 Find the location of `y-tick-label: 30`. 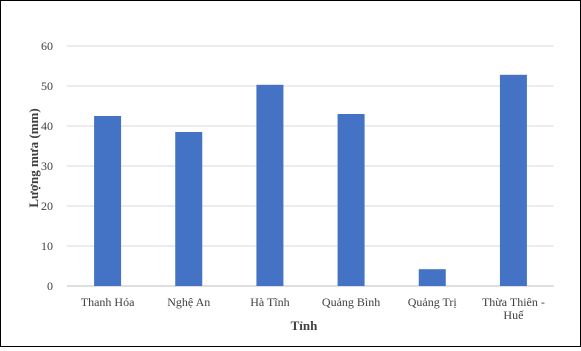

y-tick-label: 30 is located at coordinates (47, 166).